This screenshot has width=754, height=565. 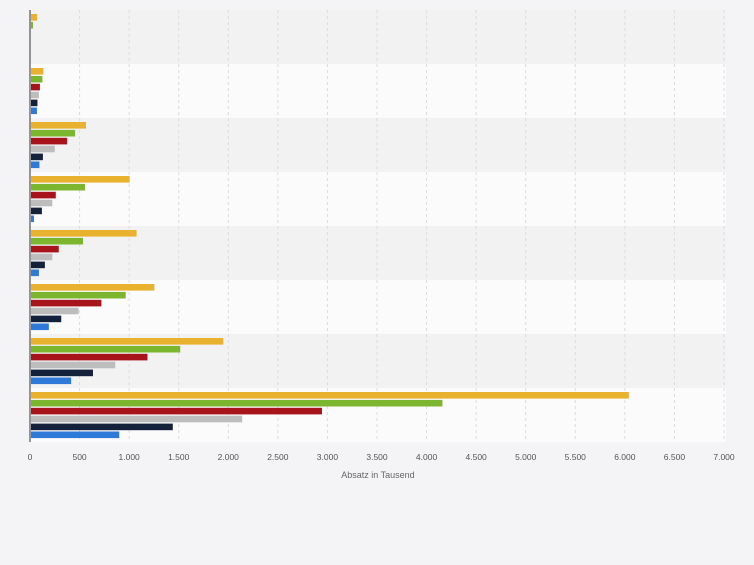 I want to click on x-axis-label: Absatz in Tausend, so click(x=377, y=475).